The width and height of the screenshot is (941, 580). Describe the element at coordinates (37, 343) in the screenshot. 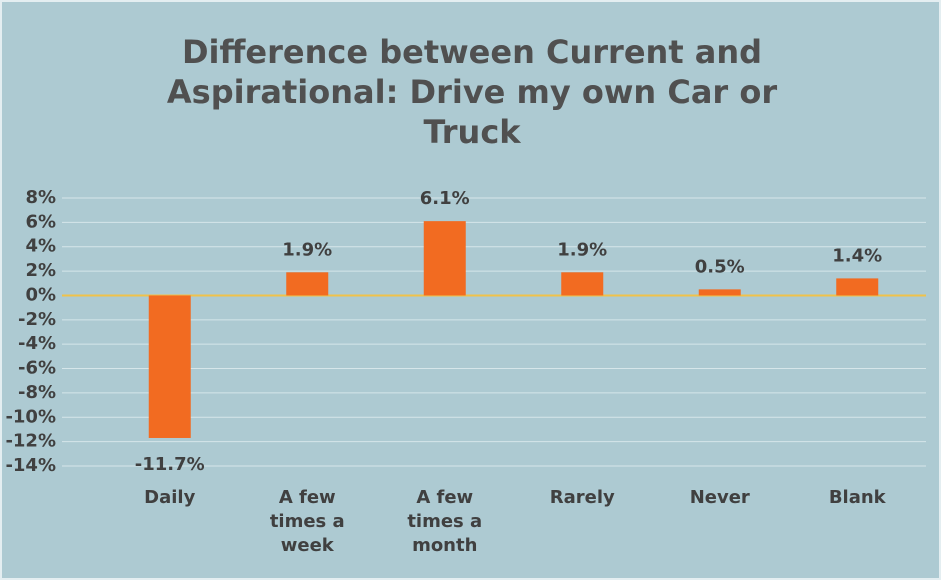

I see `y-tick-label: -4%` at that location.